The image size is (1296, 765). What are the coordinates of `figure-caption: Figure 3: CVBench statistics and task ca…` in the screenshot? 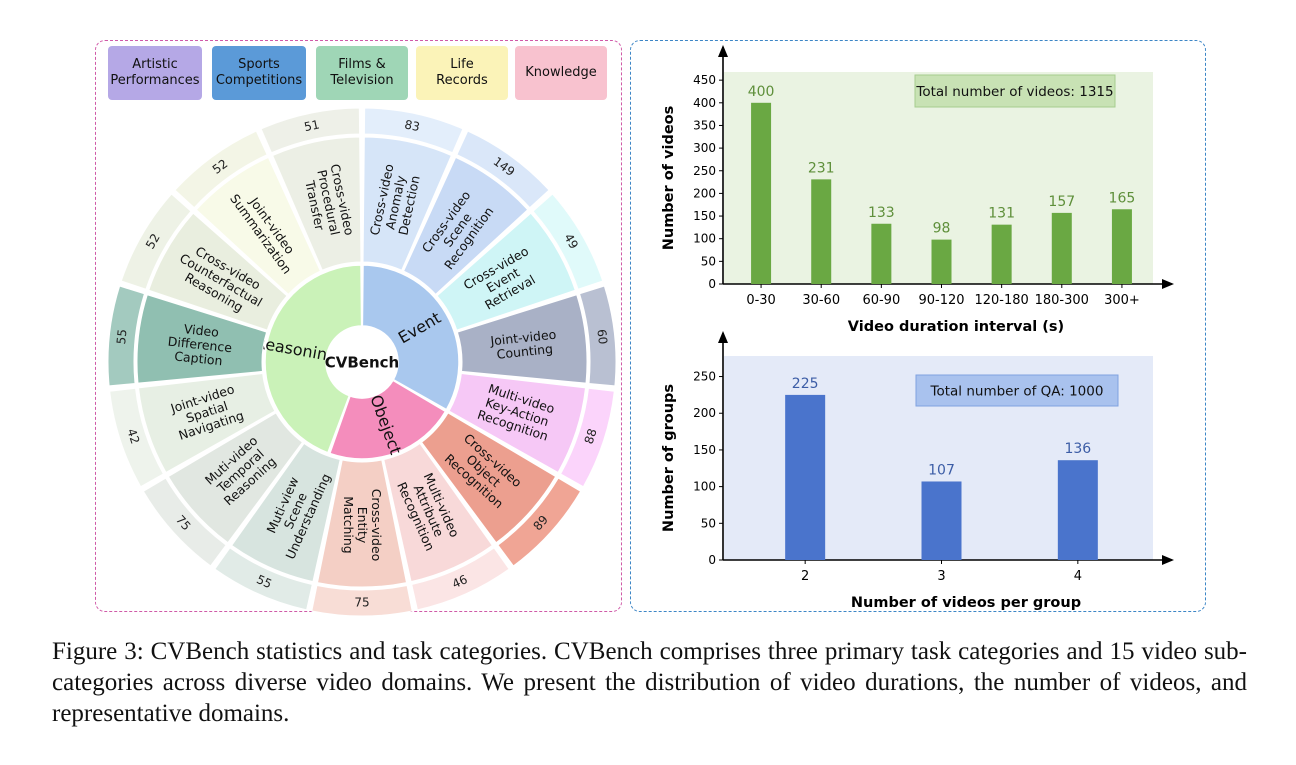 It's located at (649, 682).